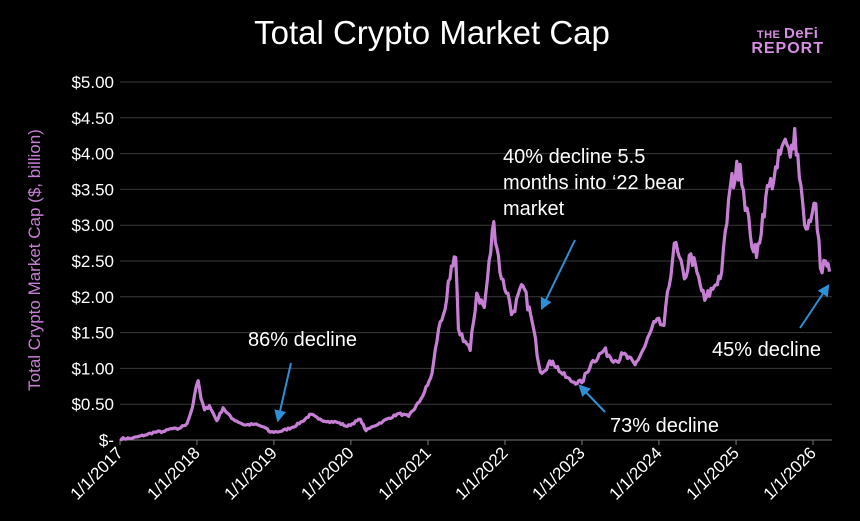 The width and height of the screenshot is (860, 521). I want to click on y-tick-label: $3.50, so click(92, 189).